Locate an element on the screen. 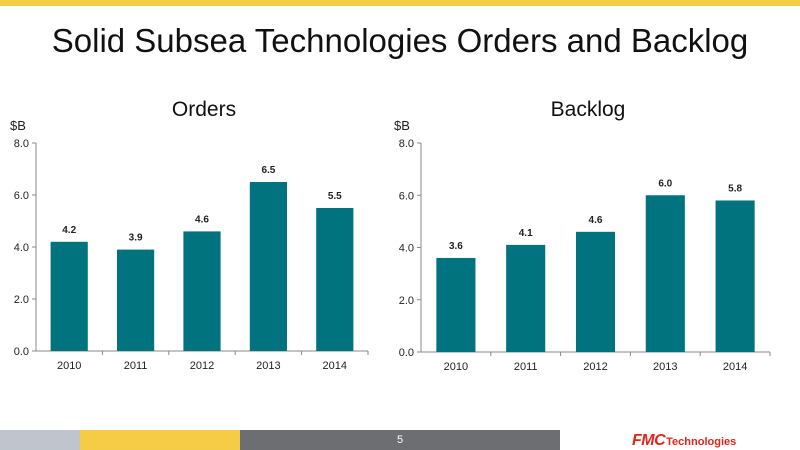  data-label: 5.8 is located at coordinates (735, 188).